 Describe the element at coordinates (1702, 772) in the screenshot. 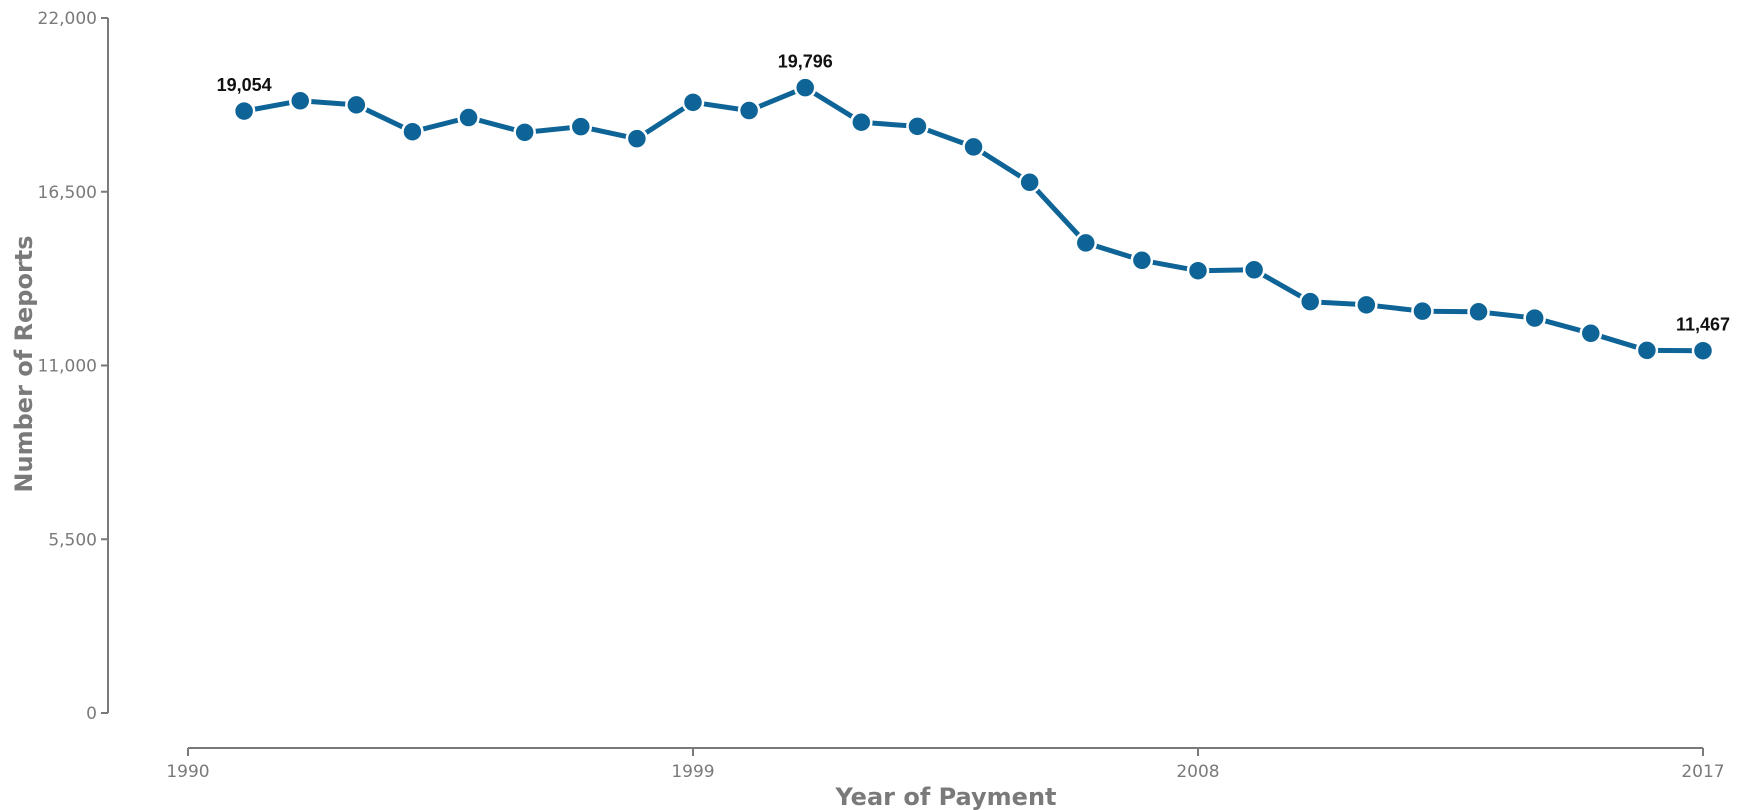

I see `x-tick-label: 2017` at that location.